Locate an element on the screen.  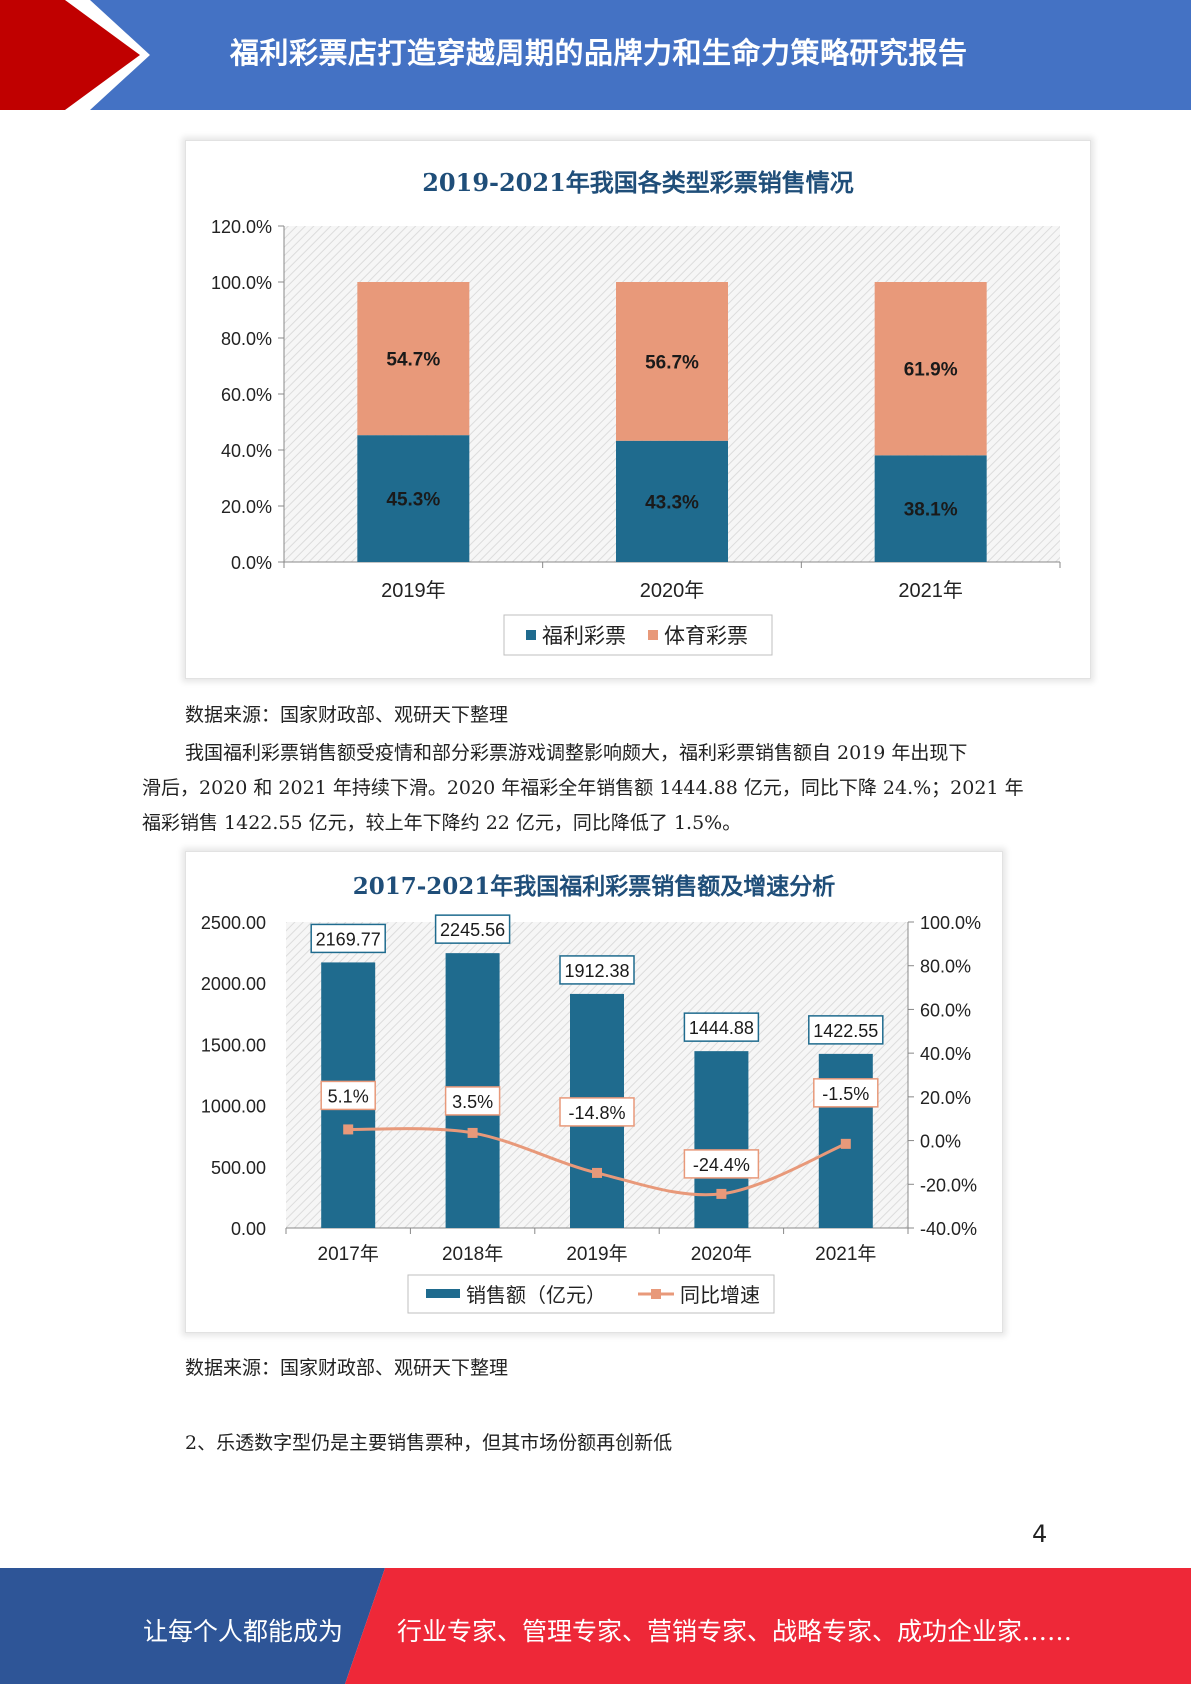
chart2-ytick-right-label: 20.0% is located at coordinates (945, 1098).